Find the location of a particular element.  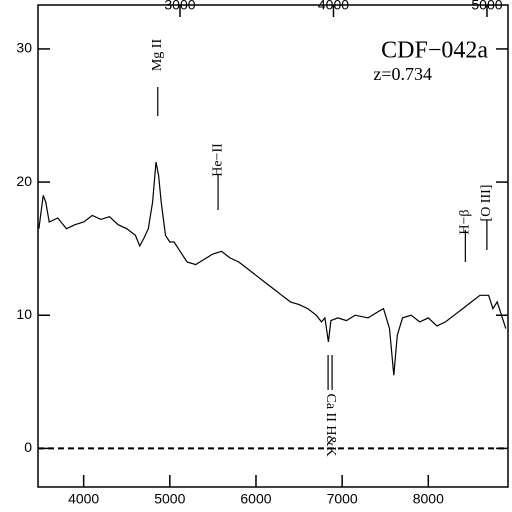

x-tick-label: 8000 is located at coordinates (428, 499).